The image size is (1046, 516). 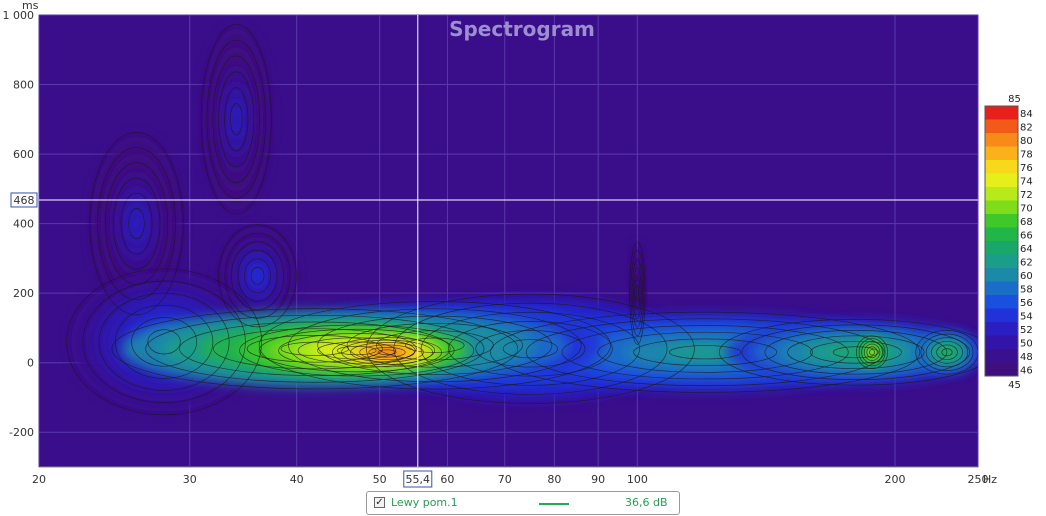 I want to click on cursor-x-label: 55,4, so click(x=418, y=479).